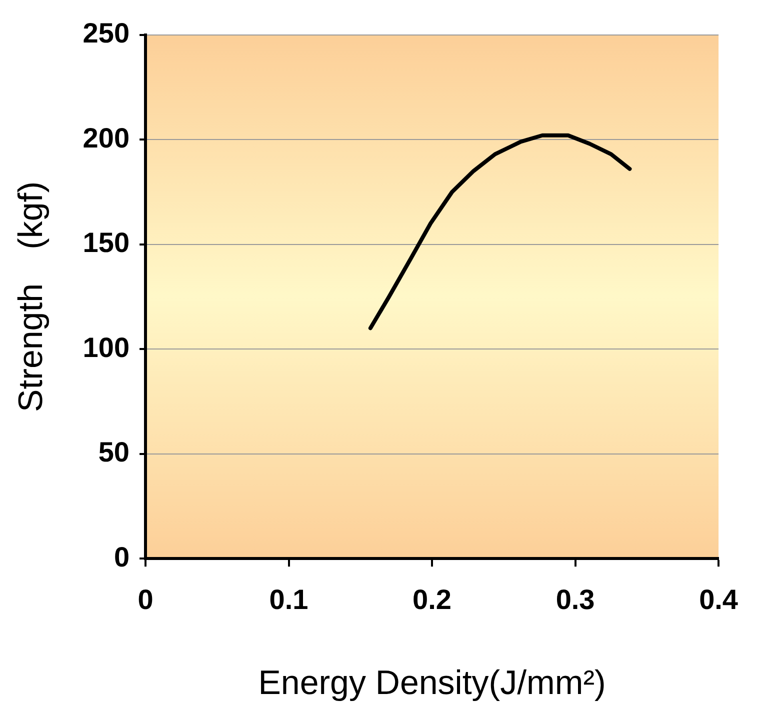  I want to click on y-tick-label: 0, so click(122, 556).